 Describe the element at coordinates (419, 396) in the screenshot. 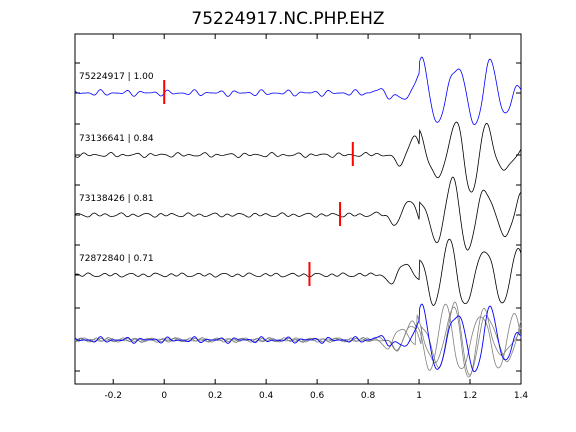

I see `x-tick-label: 1` at that location.